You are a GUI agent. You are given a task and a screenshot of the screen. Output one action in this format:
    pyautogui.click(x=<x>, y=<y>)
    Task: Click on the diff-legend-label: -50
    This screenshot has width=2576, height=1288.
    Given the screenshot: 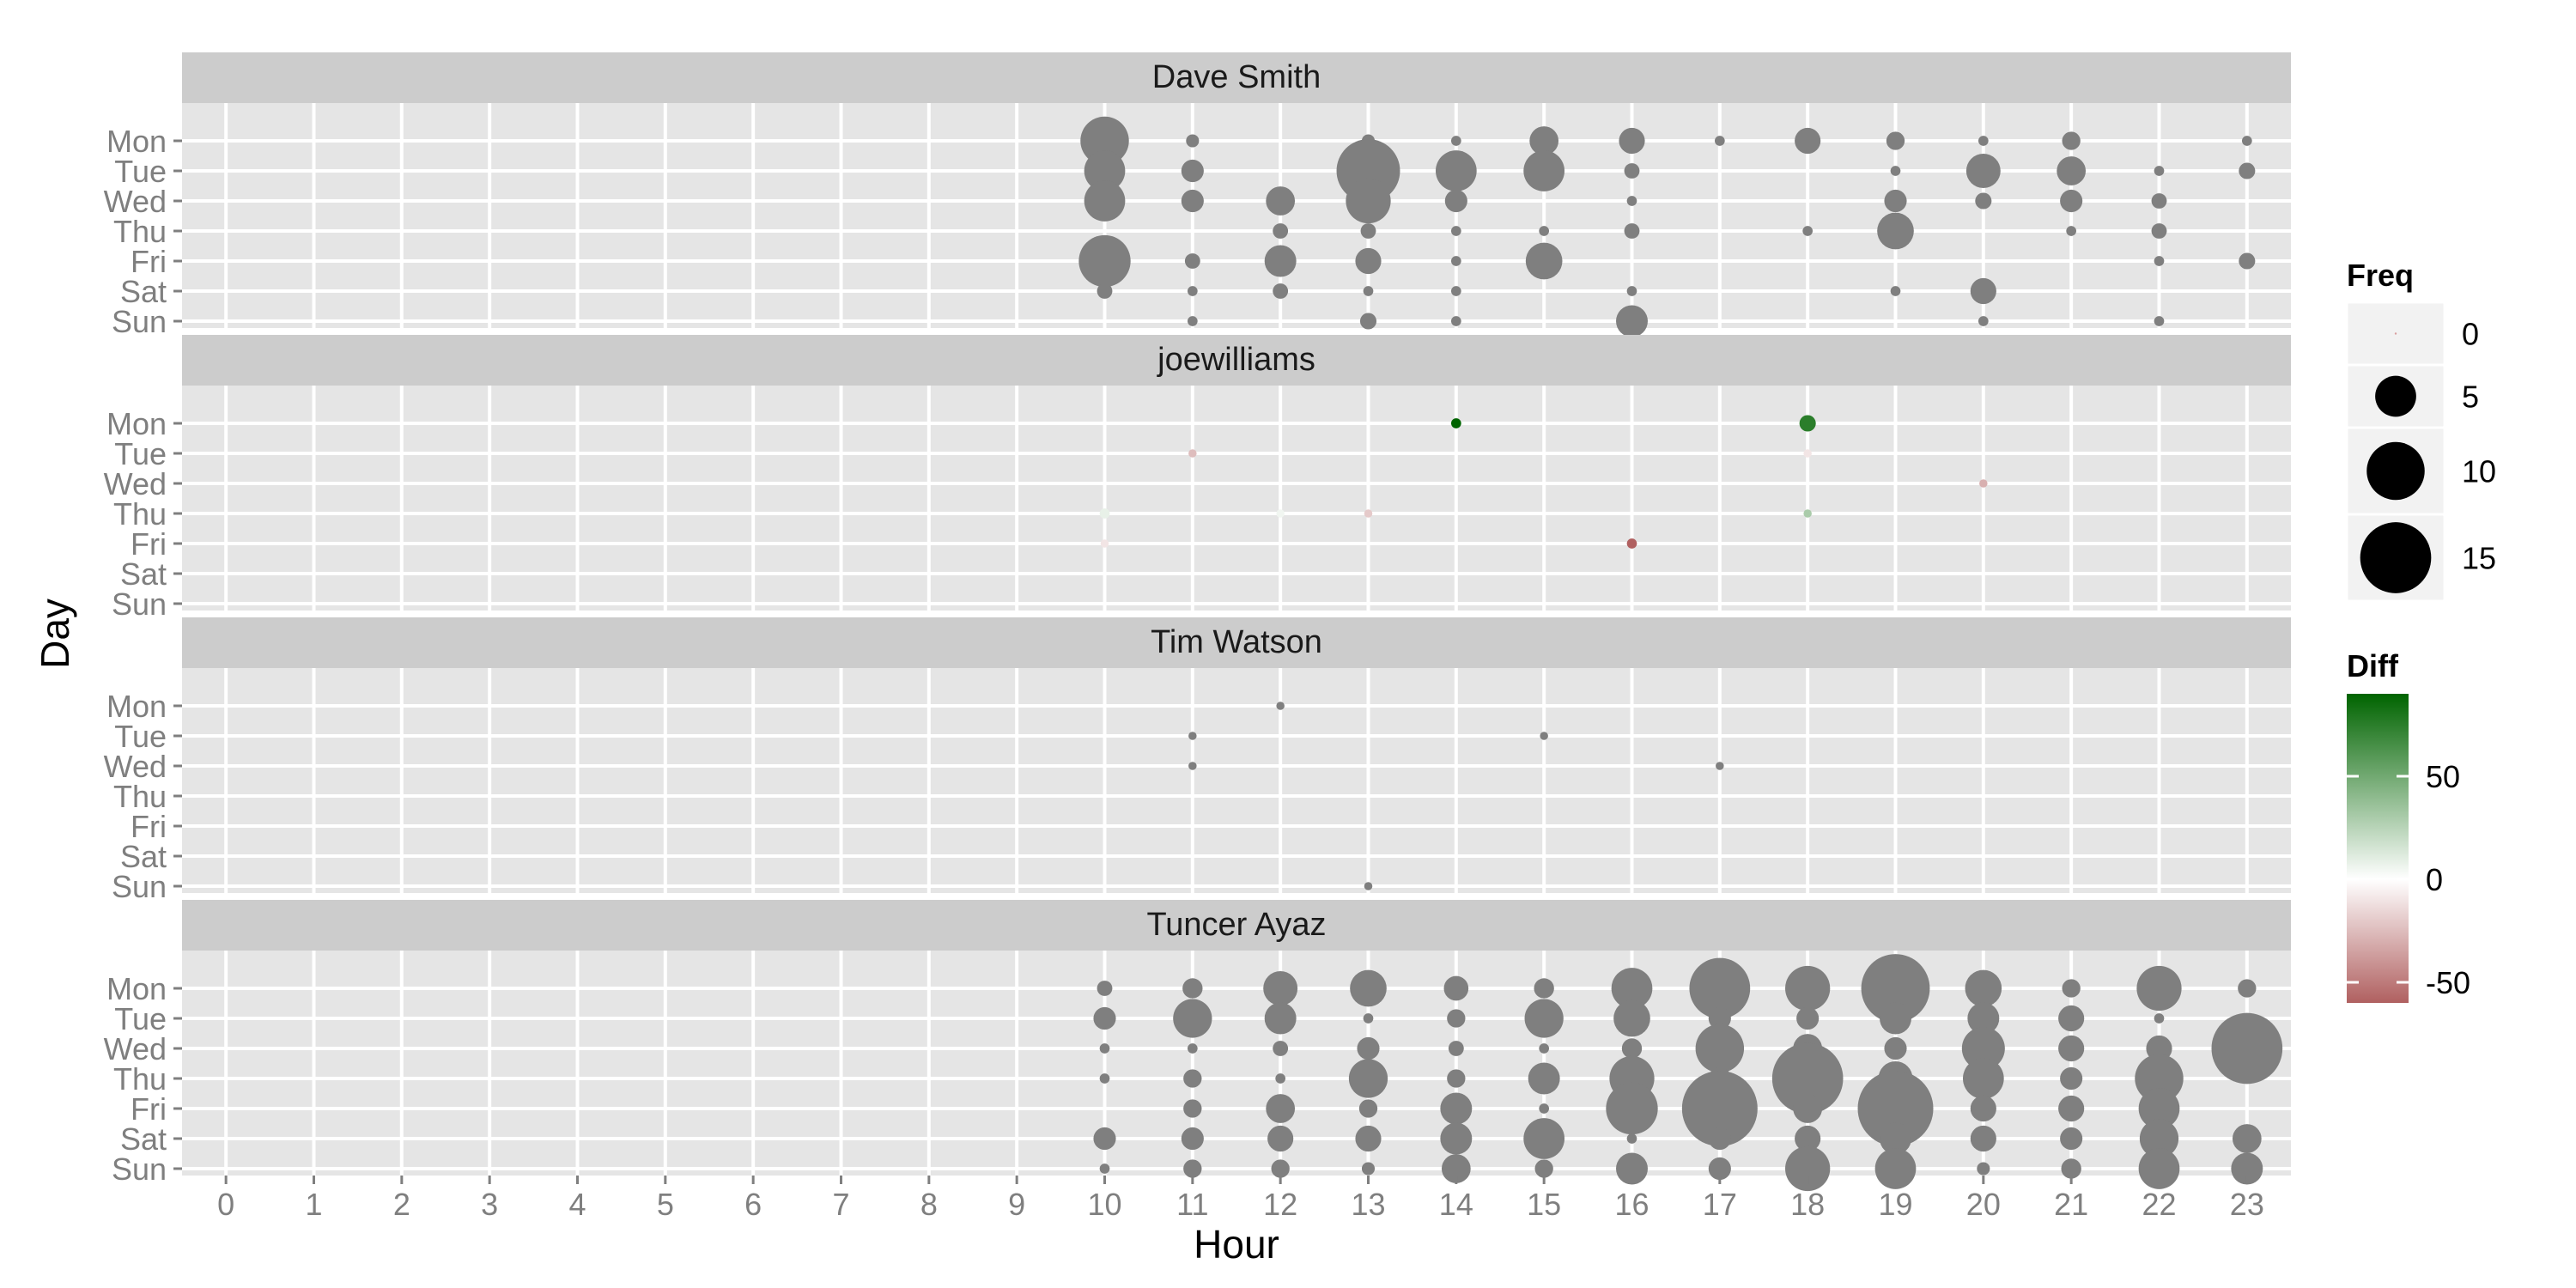 What is the action you would take?
    pyautogui.click(x=2448, y=983)
    